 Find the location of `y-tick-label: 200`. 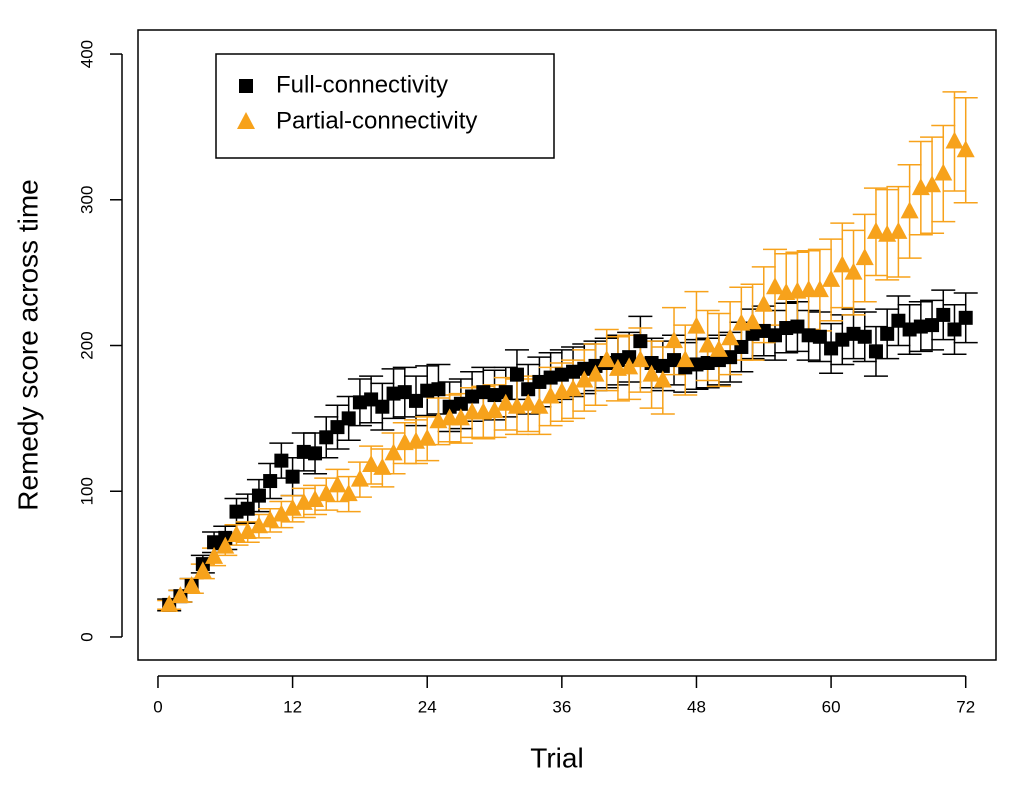

y-tick-label: 200 is located at coordinates (86, 345).